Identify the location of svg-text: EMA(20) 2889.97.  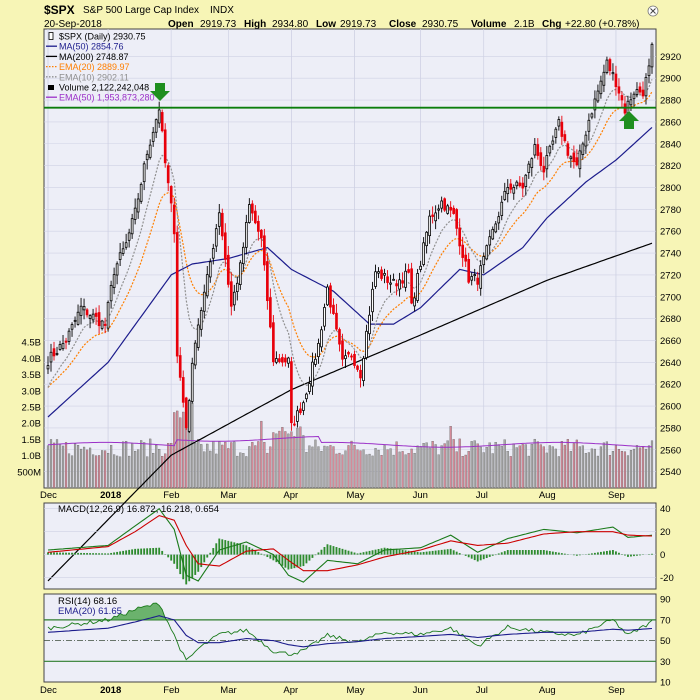
(94, 67).